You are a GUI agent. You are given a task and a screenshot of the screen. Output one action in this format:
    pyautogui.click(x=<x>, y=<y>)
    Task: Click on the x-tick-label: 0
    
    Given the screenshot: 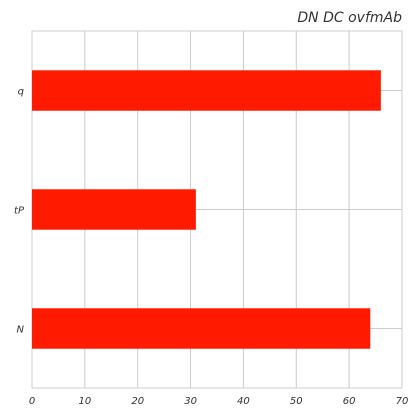 What is the action you would take?
    pyautogui.click(x=32, y=401)
    